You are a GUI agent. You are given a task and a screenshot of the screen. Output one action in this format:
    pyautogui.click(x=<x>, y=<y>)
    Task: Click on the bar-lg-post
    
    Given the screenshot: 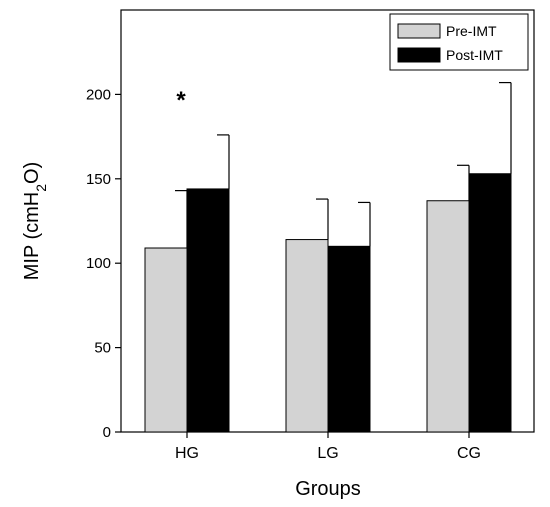 What is the action you would take?
    pyautogui.click(x=349, y=339)
    